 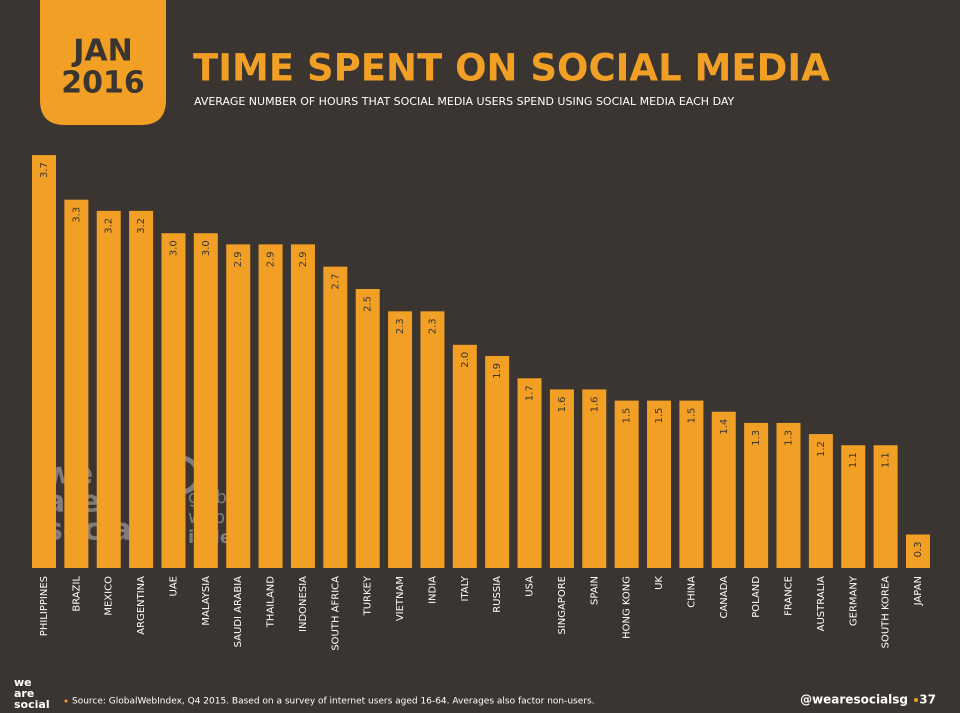 I want to click on x-tick-label: ARGENTINA, so click(x=141, y=605).